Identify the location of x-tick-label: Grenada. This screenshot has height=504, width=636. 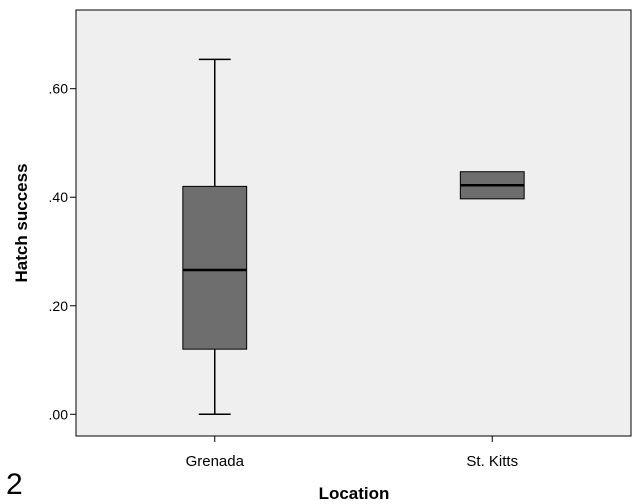
(215, 461).